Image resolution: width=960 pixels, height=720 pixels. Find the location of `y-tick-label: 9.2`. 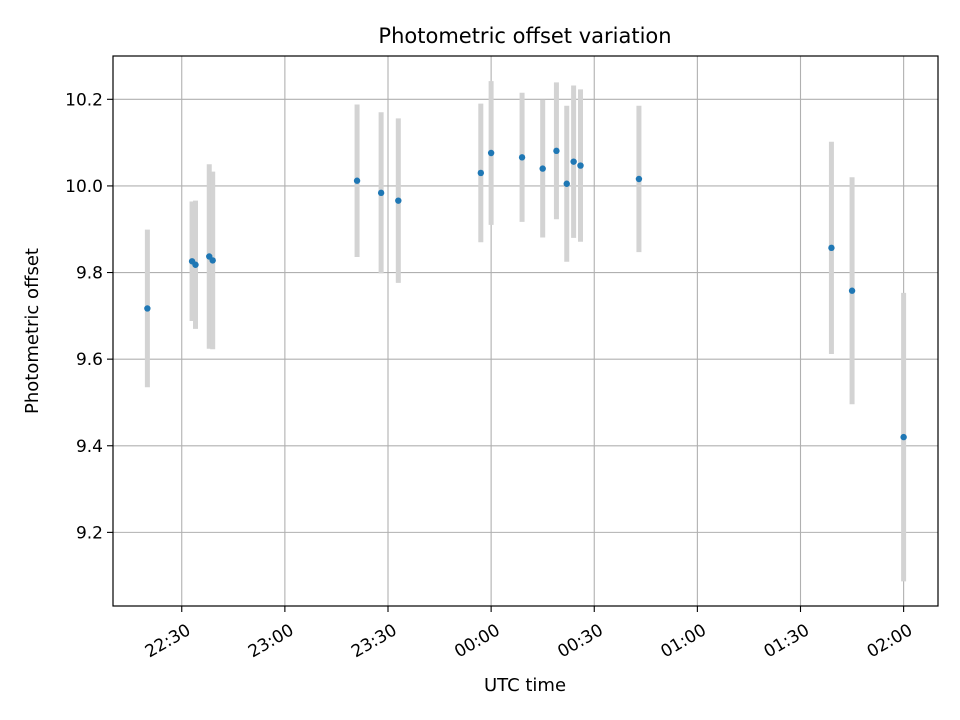

y-tick-label: 9.2 is located at coordinates (89, 533).